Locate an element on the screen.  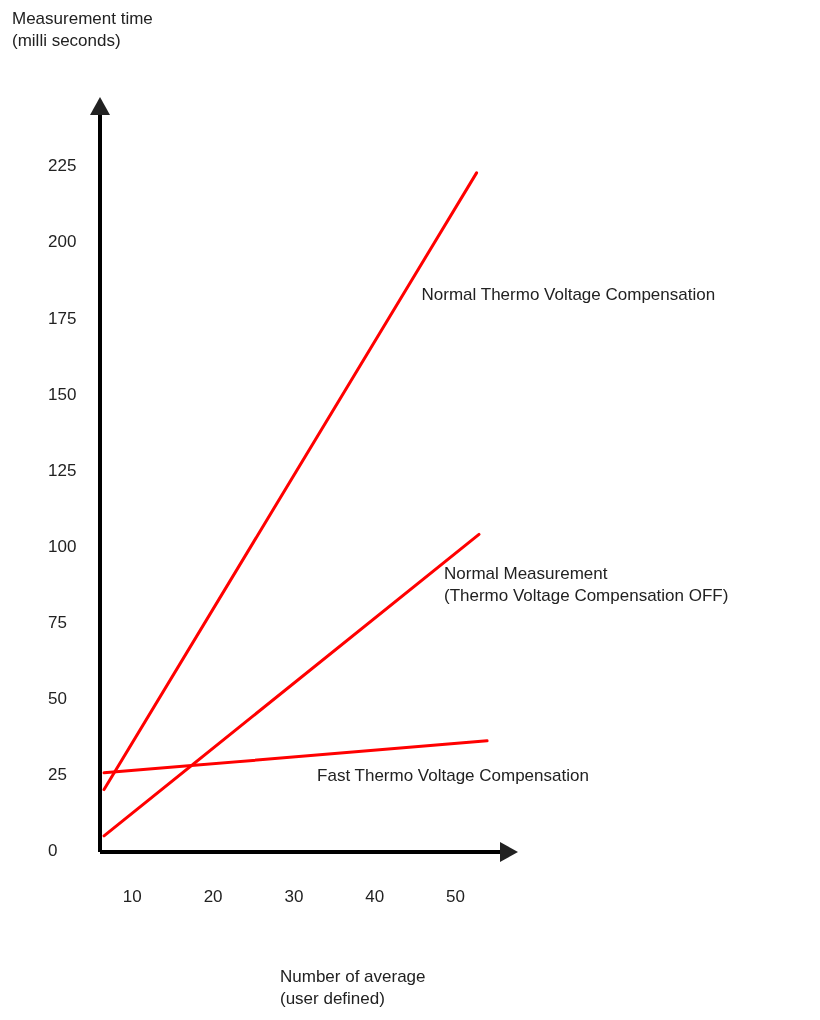
x-axis-title: Number of average (user defined) is located at coordinates (353, 987).